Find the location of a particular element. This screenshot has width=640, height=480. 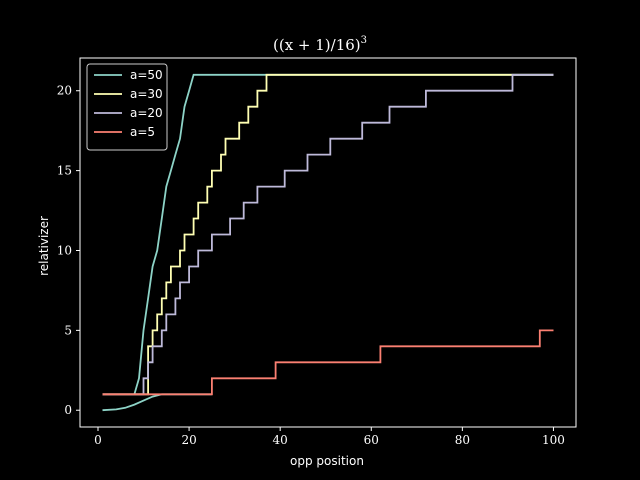

x-tick-label: 40 is located at coordinates (280, 440).